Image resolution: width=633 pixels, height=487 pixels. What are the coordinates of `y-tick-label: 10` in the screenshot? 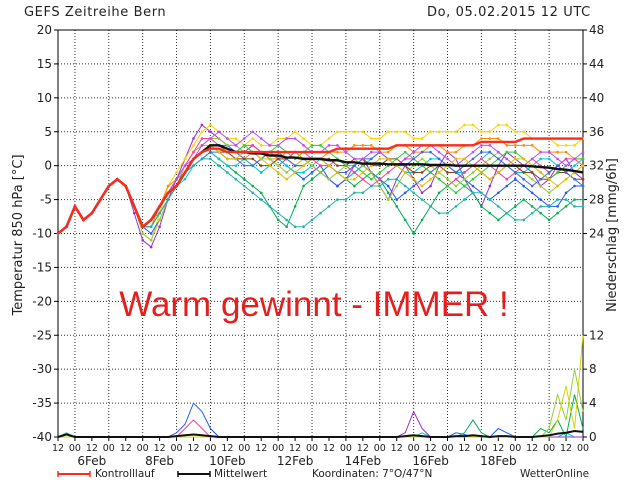 It's located at (44, 98).